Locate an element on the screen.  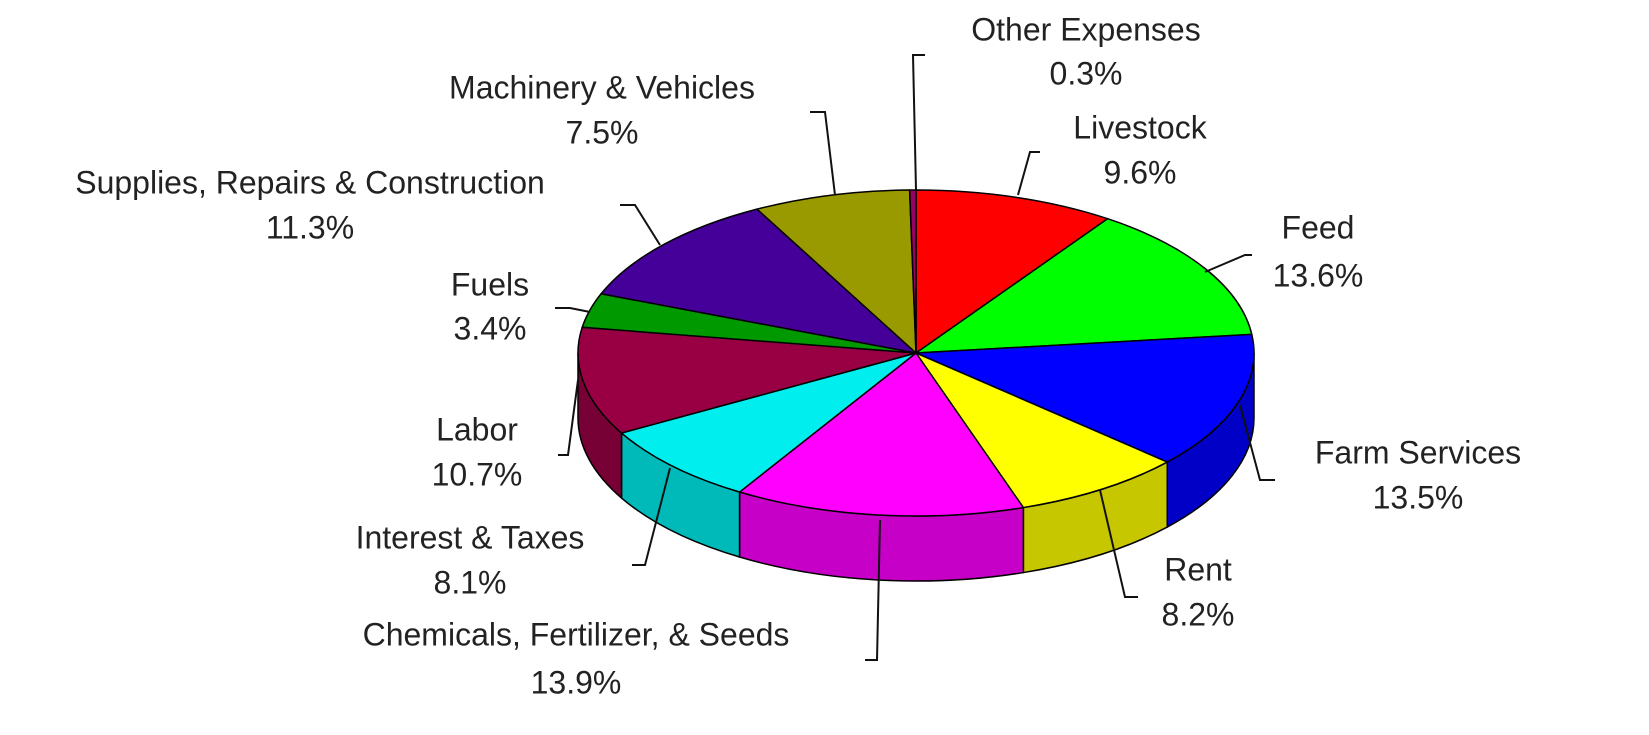
slice-label: Chemicals, Fertilizer, & Seeds is located at coordinates (576, 634).